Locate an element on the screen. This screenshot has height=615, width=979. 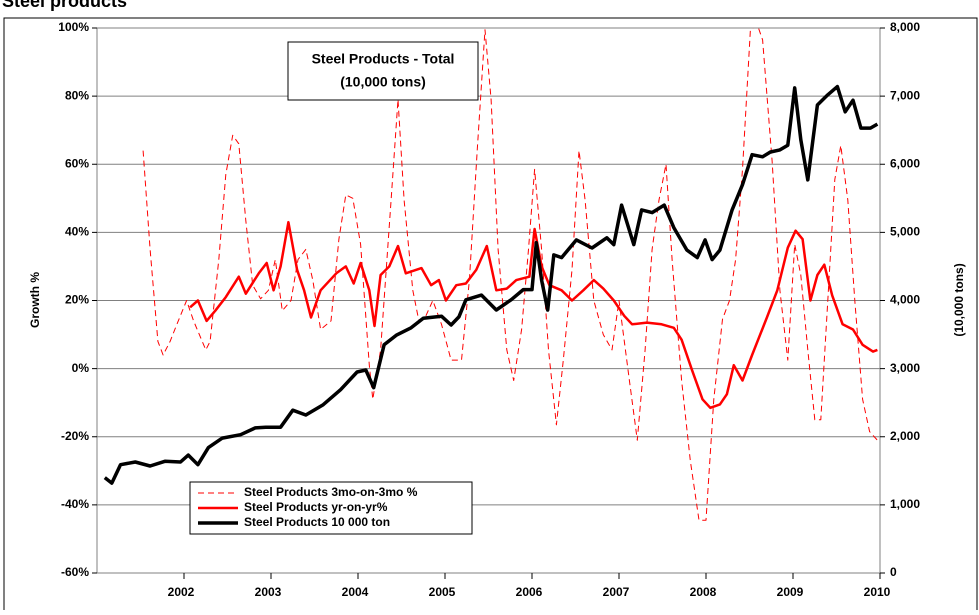
x-tick-label: 2005 is located at coordinates (442, 592).